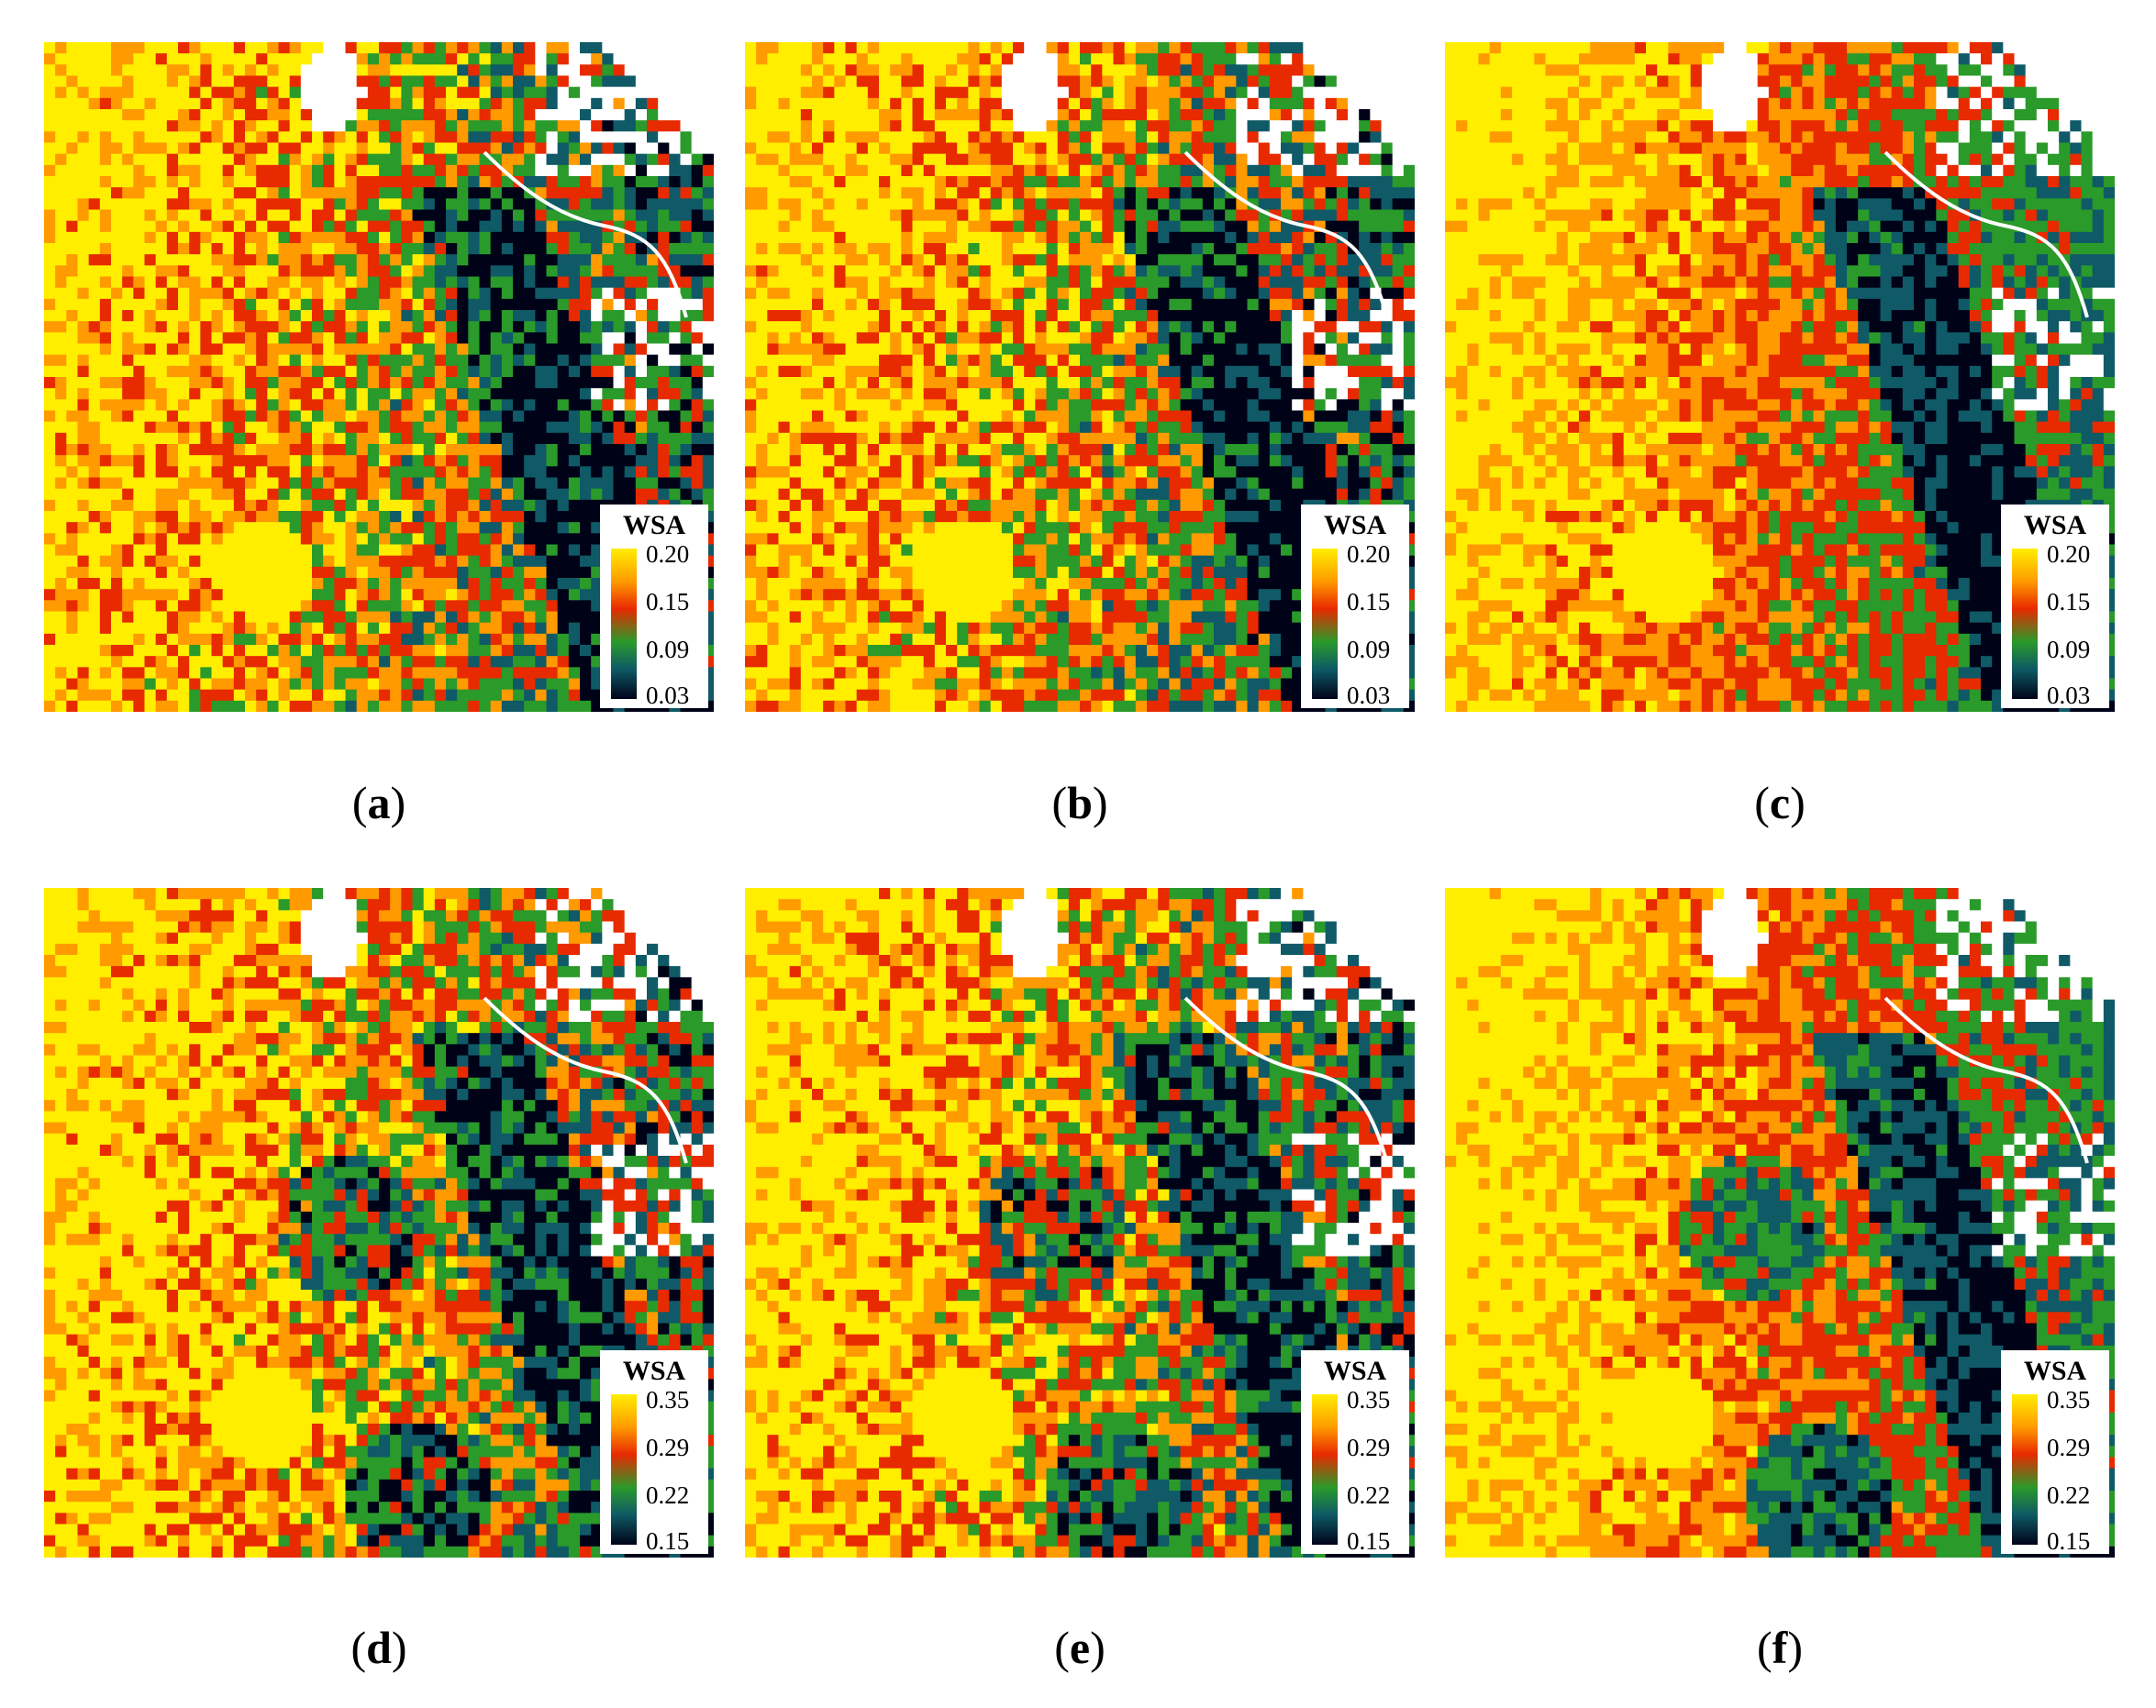  What do you see at coordinates (1079, 802) in the screenshot?
I see `panel-label-b: (b)` at bounding box center [1079, 802].